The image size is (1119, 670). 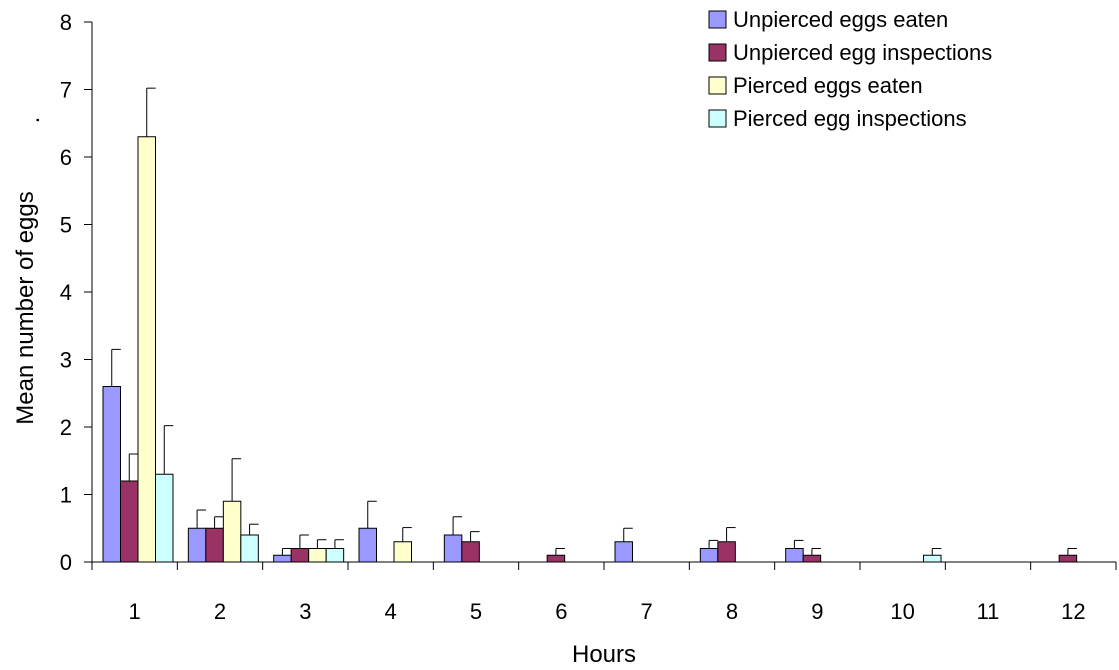 I want to click on x-tick-label-12: 12, so click(x=1073, y=611).